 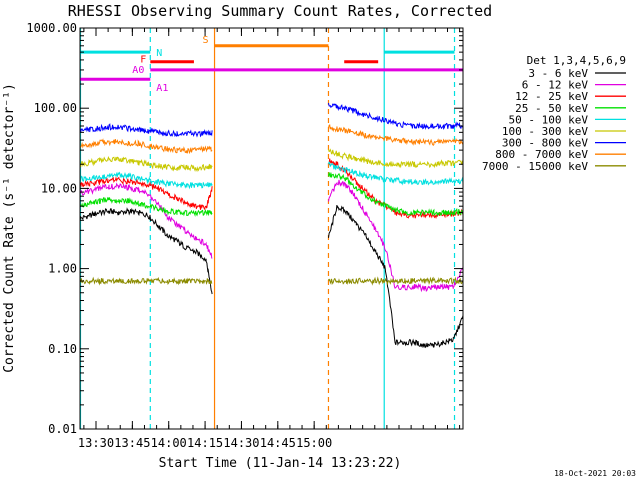 I want to click on x-axis-label: Start Time (11-Jan-14 13:23:22), so click(x=280, y=463).